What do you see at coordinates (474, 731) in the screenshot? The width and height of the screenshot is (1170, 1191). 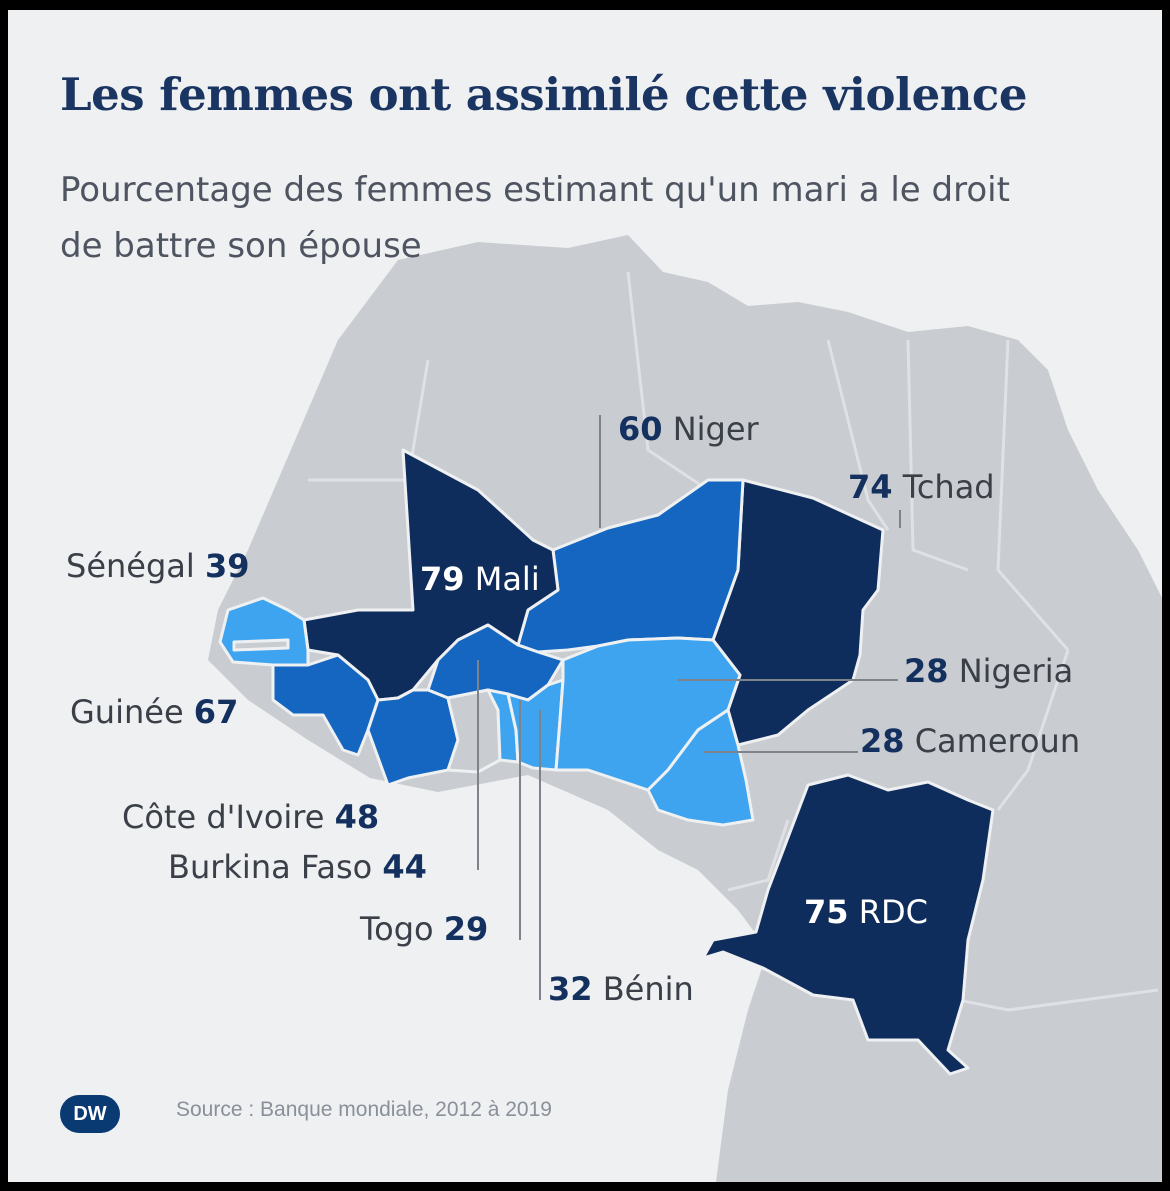 I see `country-ghana` at bounding box center [474, 731].